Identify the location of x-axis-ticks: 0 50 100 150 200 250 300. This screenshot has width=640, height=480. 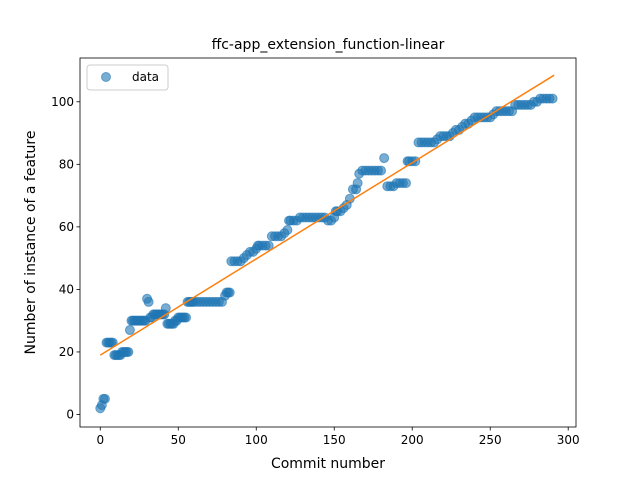
(338, 437).